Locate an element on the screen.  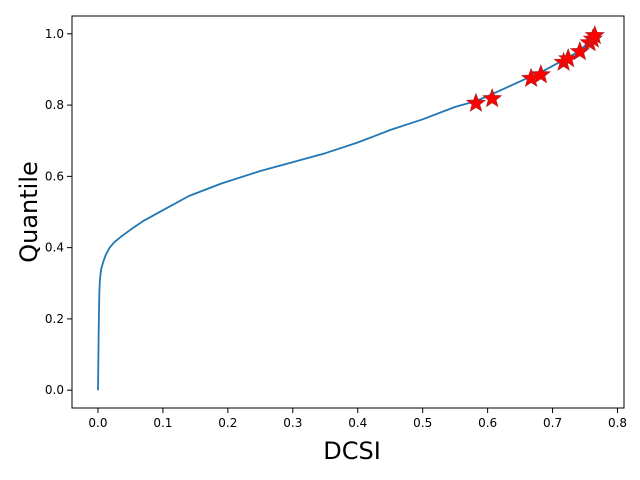
x-tick-label: 0.4 is located at coordinates (357, 423).